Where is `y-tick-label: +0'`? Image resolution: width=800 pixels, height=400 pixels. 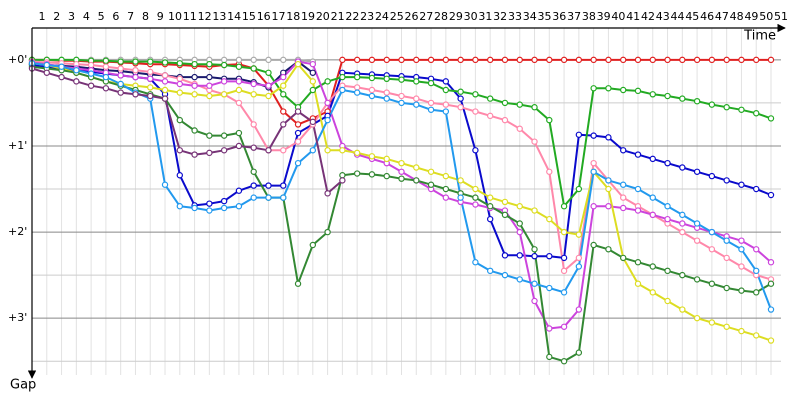
y-tick-label: +0' is located at coordinates (17, 59).